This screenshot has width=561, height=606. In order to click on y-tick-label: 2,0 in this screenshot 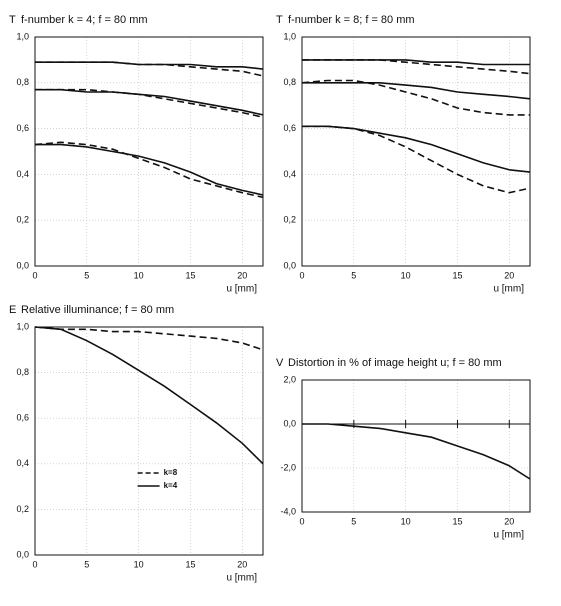, I will do `click(289, 379)`.